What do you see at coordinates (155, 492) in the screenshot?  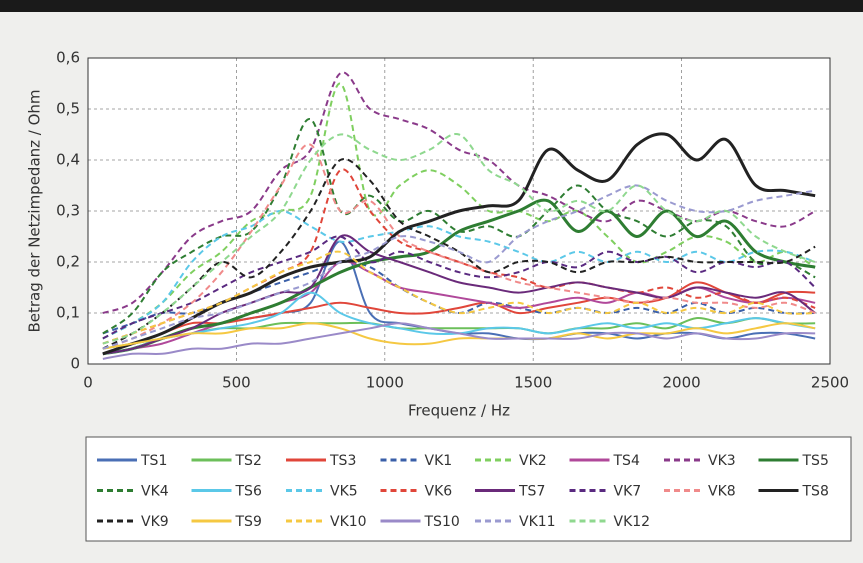 I see `legend-label: VK4` at bounding box center [155, 492].